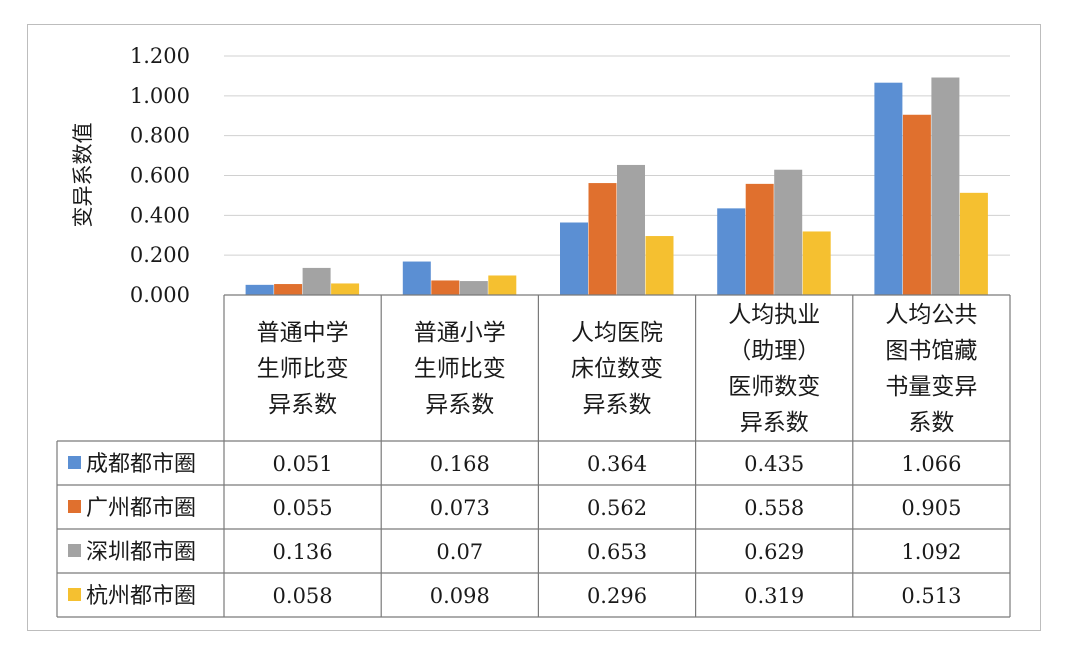 This screenshot has width=1070, height=647. What do you see at coordinates (160, 136) in the screenshot?
I see `y-tick-label: 0.800` at bounding box center [160, 136].